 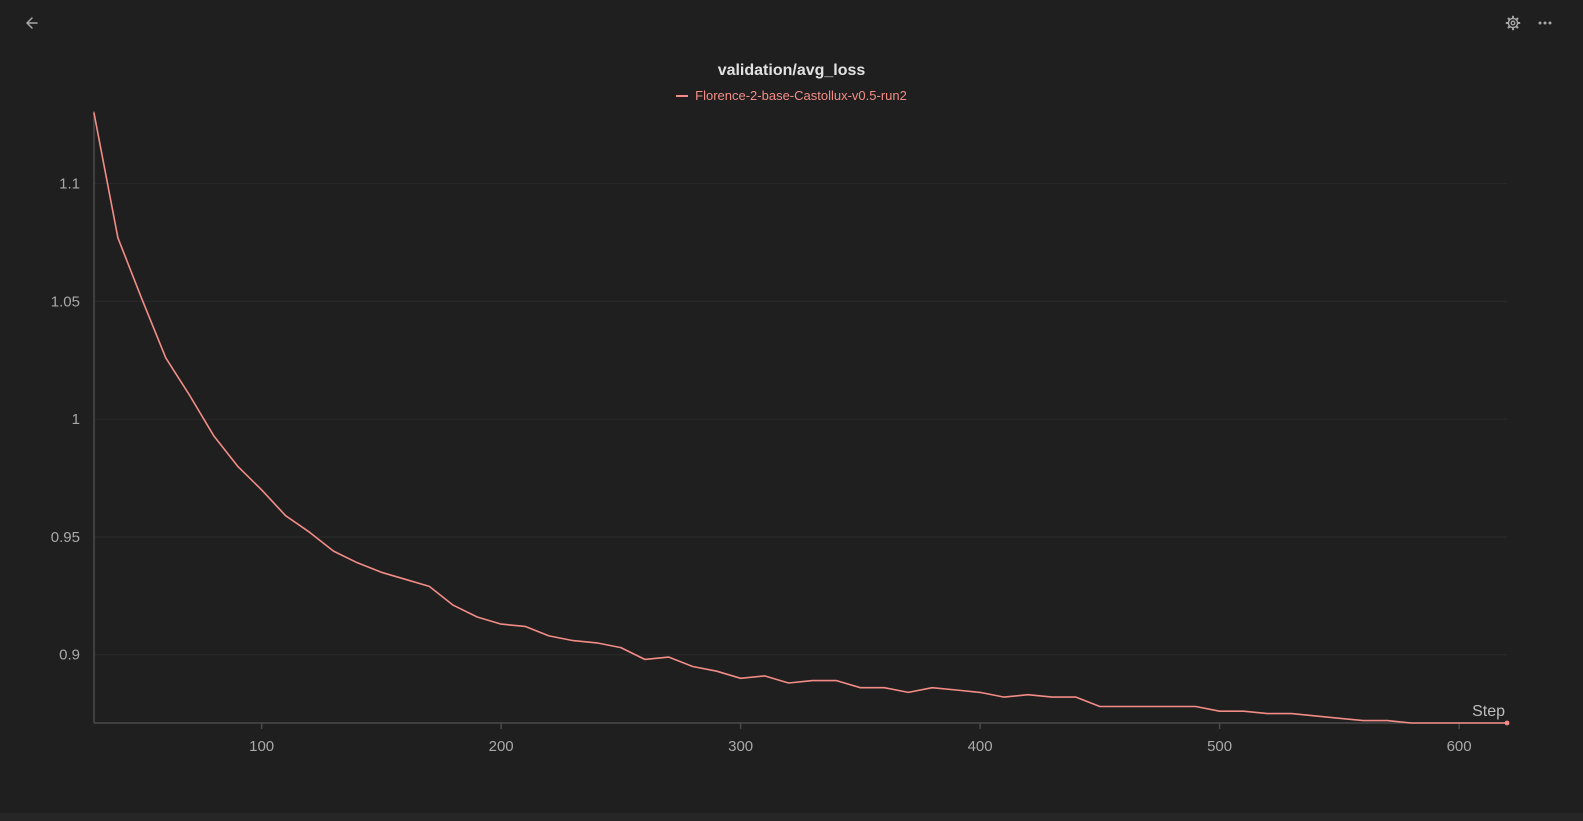 I want to click on x-tick-label: 400, so click(x=980, y=746).